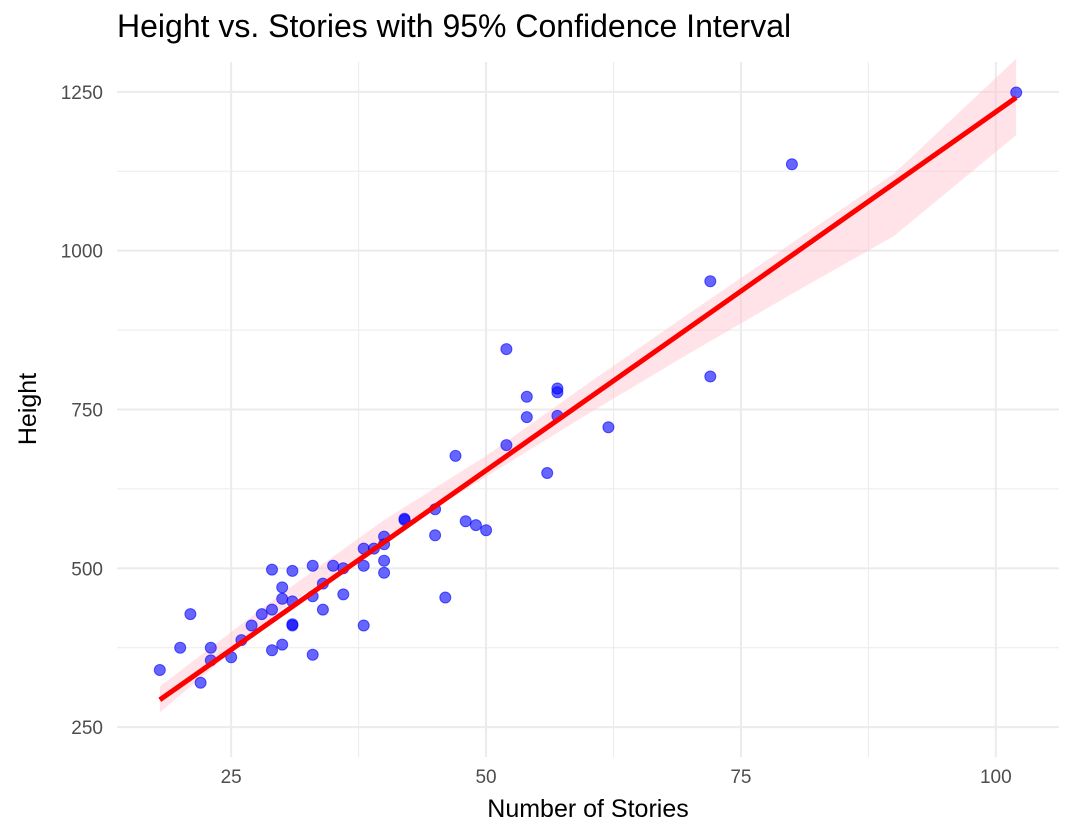 This screenshot has height=840, width=1074. I want to click on y-tick-label: 500, so click(87, 569).